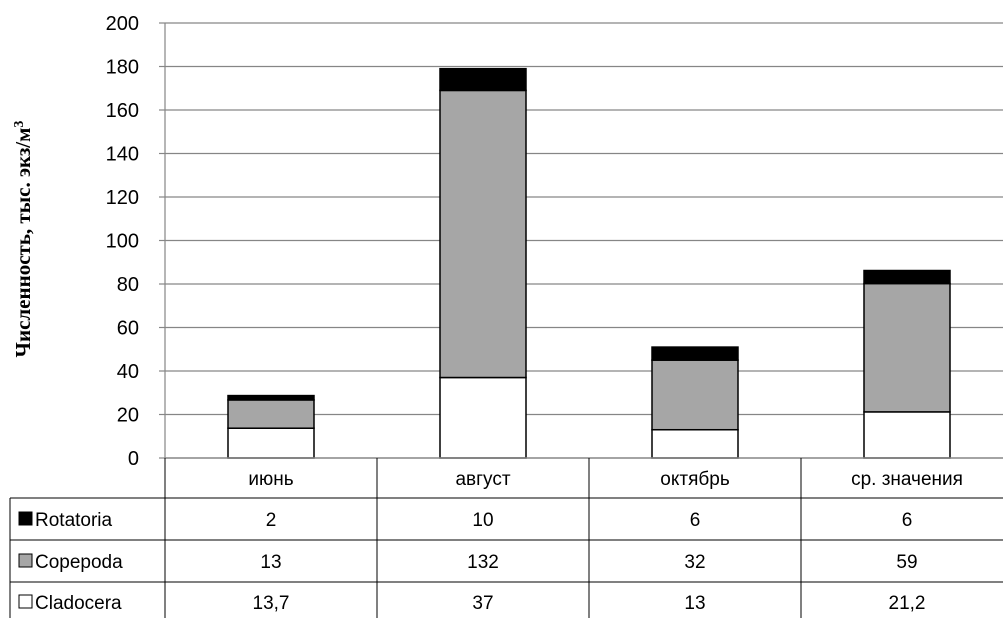 This screenshot has height=618, width=1003. I want to click on y-tick-label: 140, so click(122, 155).